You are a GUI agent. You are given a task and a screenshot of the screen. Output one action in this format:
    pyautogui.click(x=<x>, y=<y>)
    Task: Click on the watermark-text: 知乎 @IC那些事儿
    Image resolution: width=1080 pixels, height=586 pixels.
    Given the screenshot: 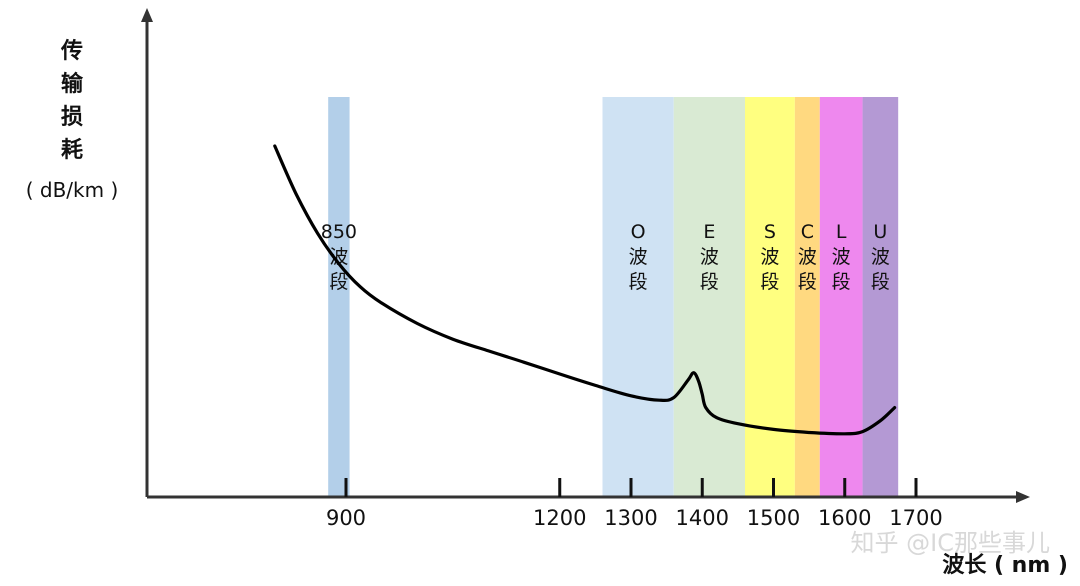 What is the action you would take?
    pyautogui.click(x=950, y=543)
    